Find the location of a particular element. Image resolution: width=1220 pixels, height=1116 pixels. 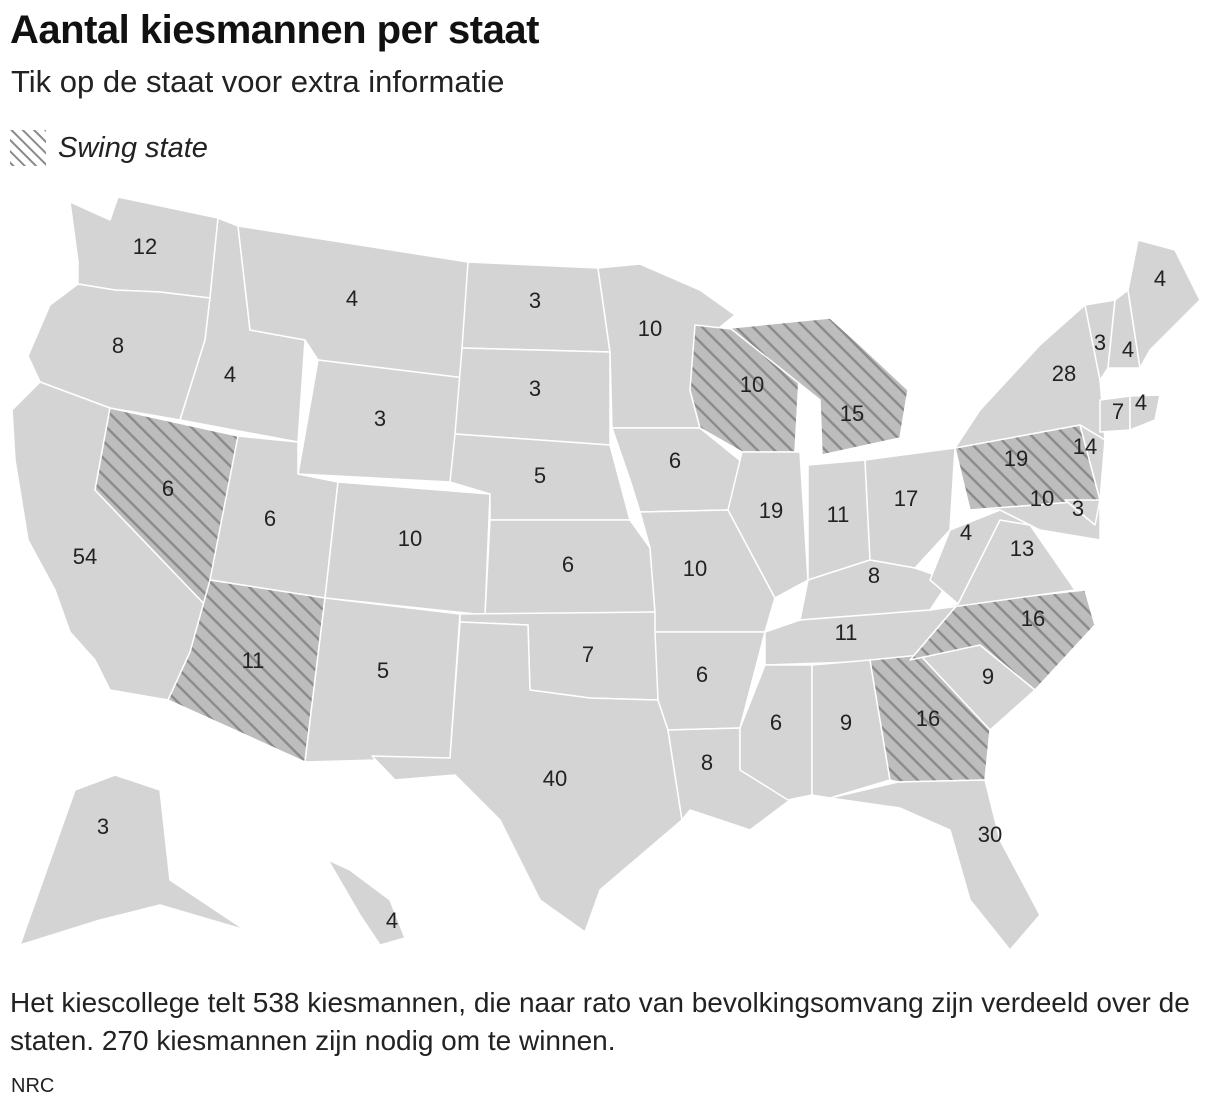

state-de is located at coordinates (1082, 512).